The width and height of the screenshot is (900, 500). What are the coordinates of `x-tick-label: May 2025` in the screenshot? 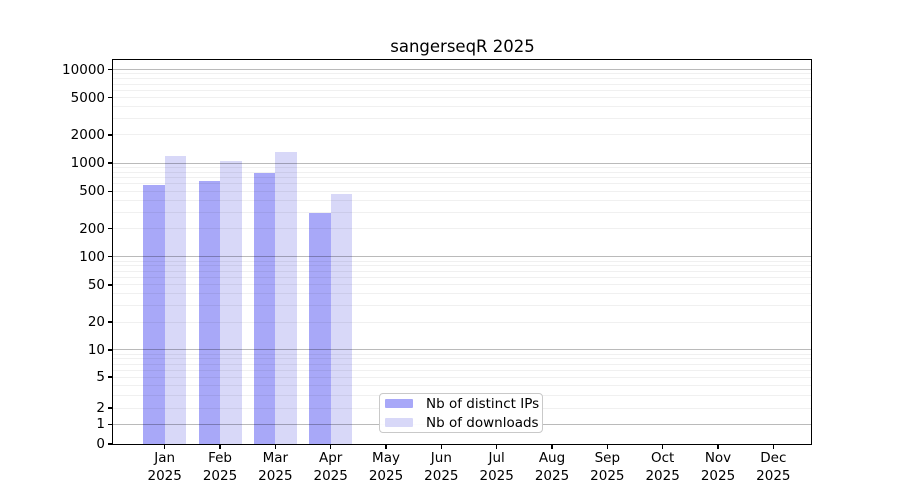 It's located at (386, 467).